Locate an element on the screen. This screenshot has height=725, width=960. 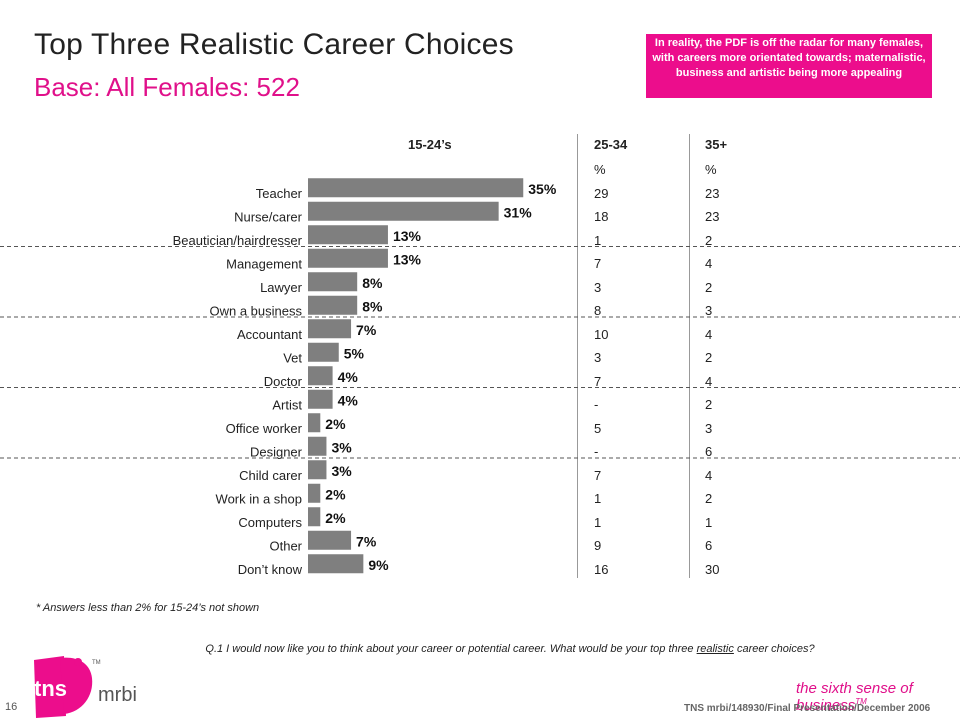
bar-value-label: 7% is located at coordinates (366, 541).